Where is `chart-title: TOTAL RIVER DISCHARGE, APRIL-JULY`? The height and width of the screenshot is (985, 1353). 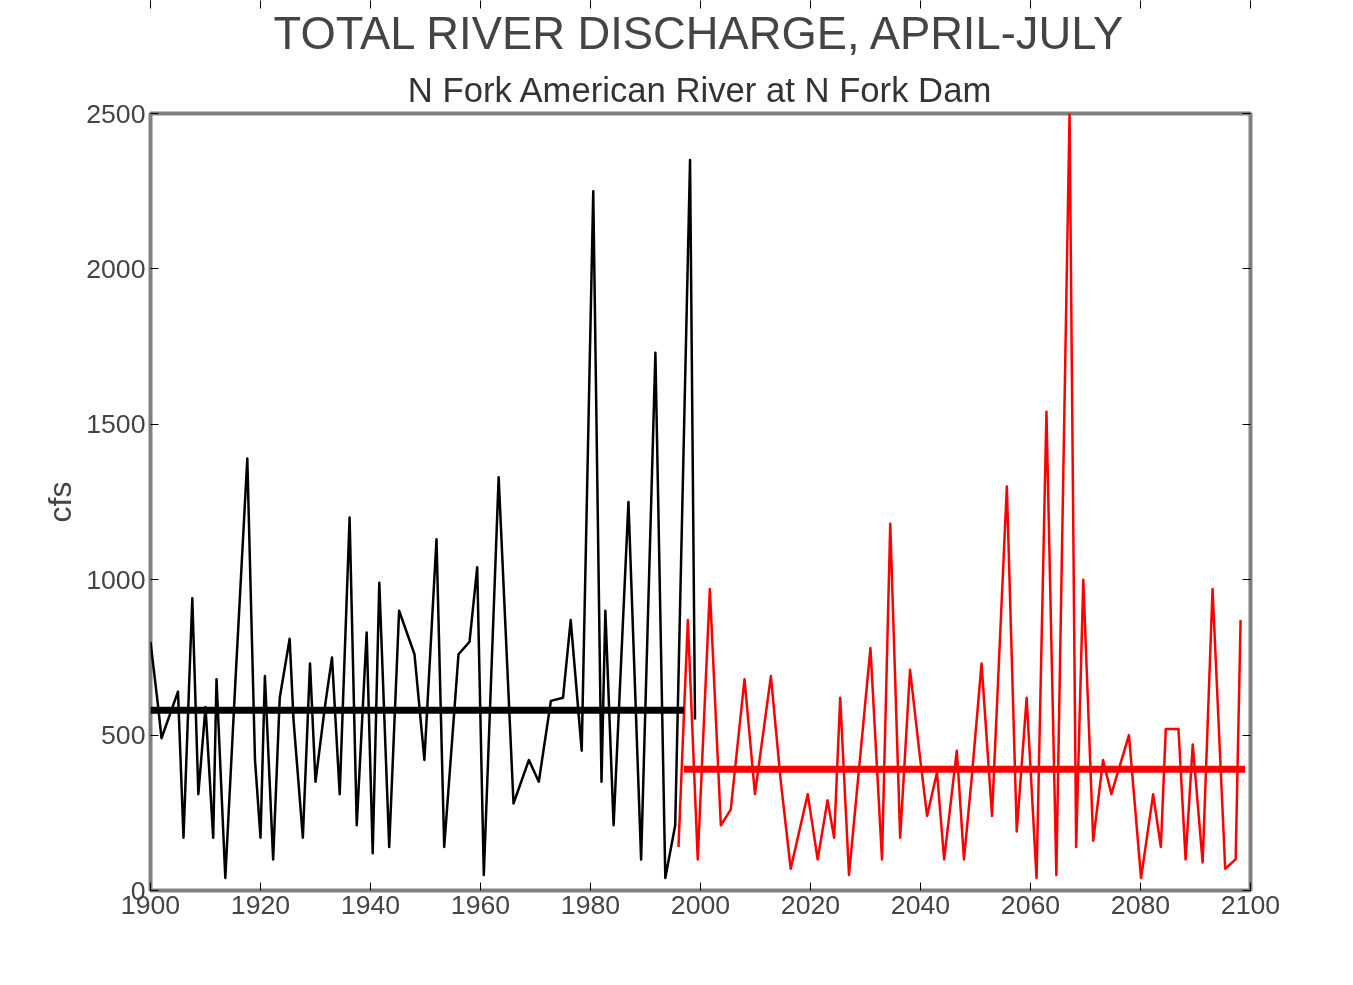
chart-title: TOTAL RIVER DISCHARGE, APRIL-JULY is located at coordinates (698, 33).